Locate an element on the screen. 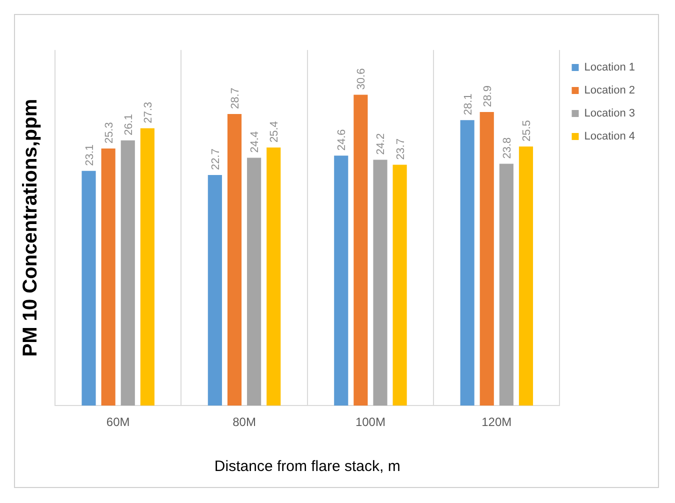 Image resolution: width=675 pixels, height=503 pixels. legend-label: Location 2 is located at coordinates (610, 90).